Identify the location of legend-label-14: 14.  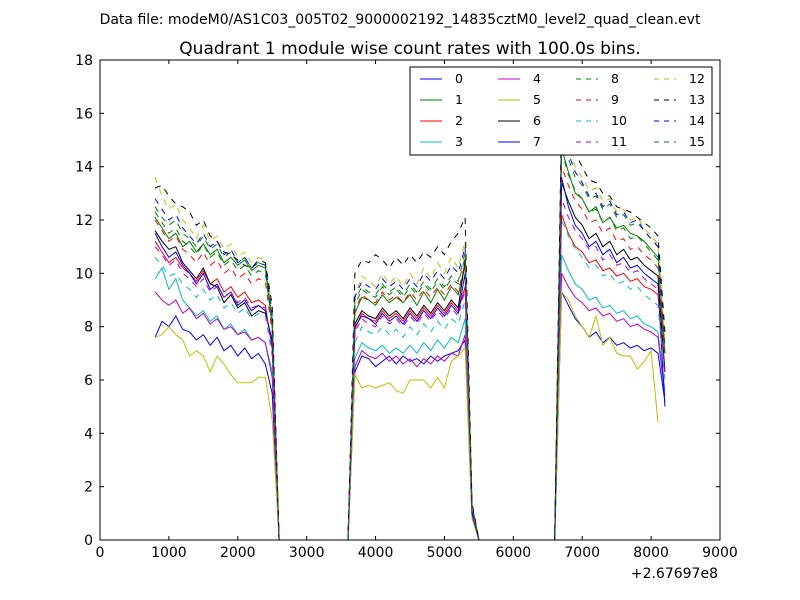
(697, 120).